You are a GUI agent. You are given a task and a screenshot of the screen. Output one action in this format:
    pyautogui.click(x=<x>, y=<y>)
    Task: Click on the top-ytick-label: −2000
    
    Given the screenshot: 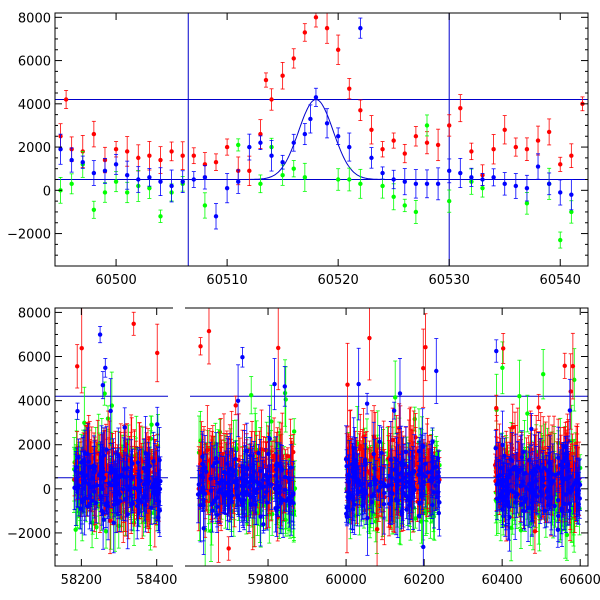 What is the action you would take?
    pyautogui.click(x=29, y=235)
    